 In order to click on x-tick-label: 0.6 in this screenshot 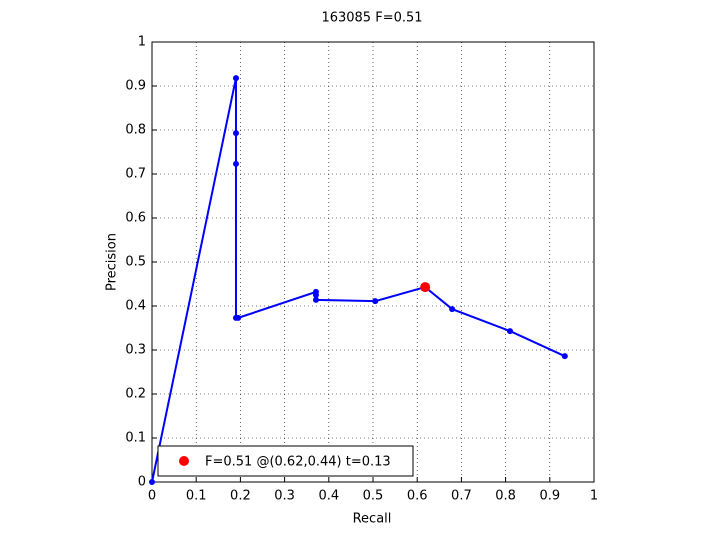, I will do `click(417, 496)`.